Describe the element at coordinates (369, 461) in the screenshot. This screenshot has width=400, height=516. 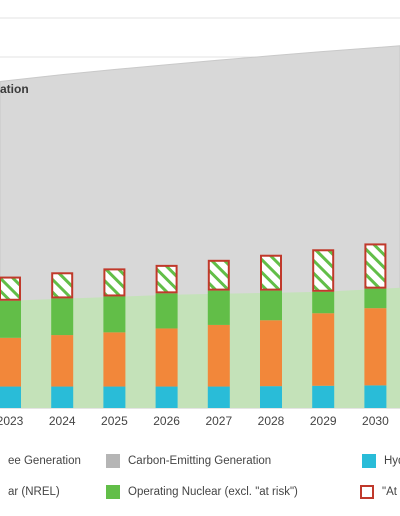
I see `legend-swatch-hydro` at that location.